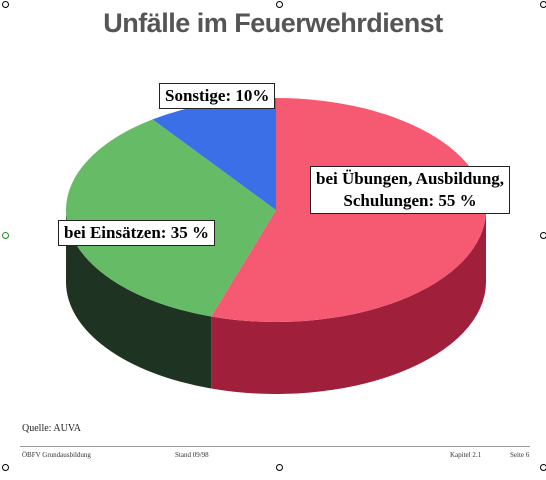  I want to click on selection-handle-top-right, so click(543, 4).